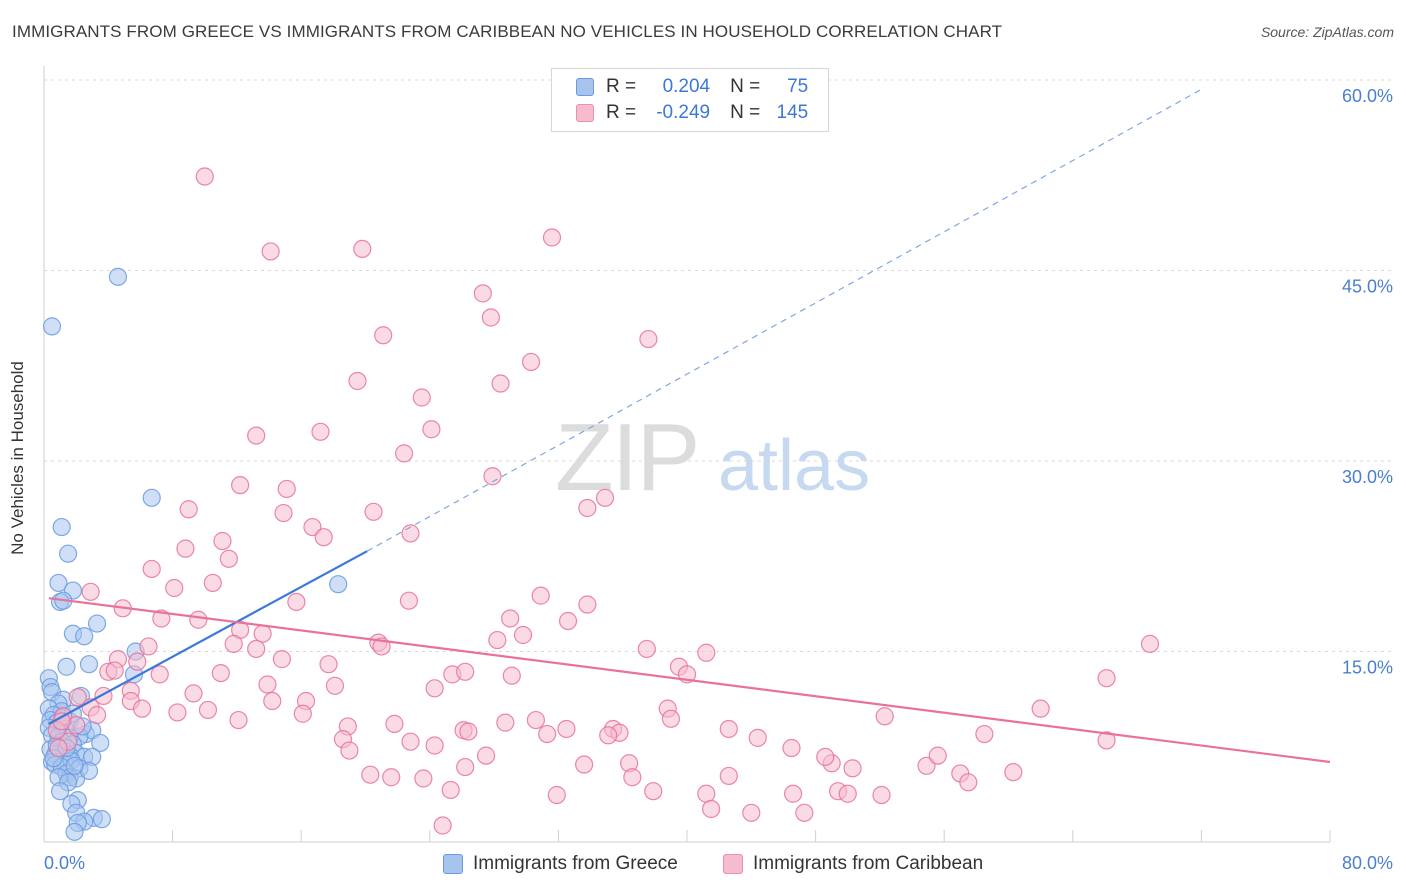  I want to click on y-tick-label: 60.0%, so click(1367, 96).